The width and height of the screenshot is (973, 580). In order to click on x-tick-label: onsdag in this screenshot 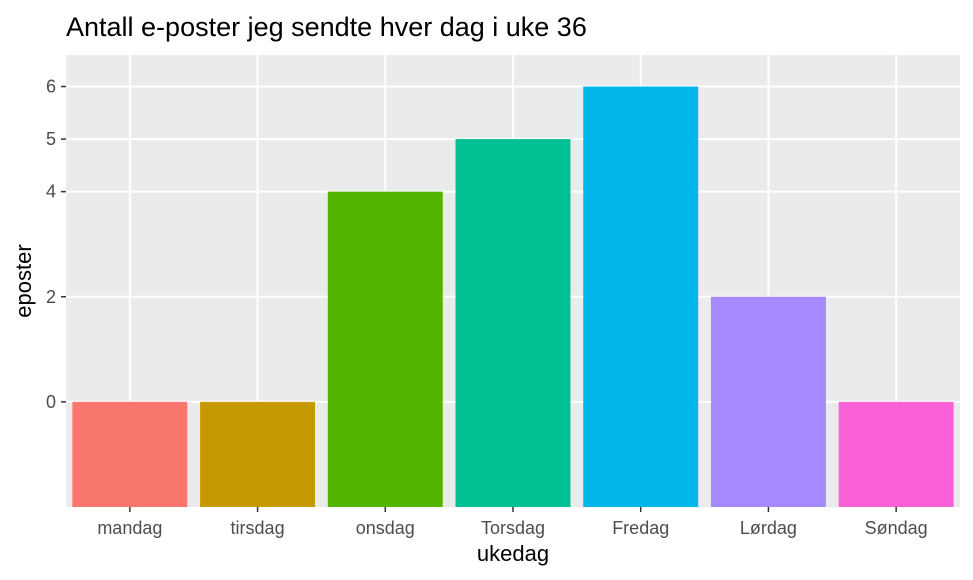, I will do `click(385, 528)`.